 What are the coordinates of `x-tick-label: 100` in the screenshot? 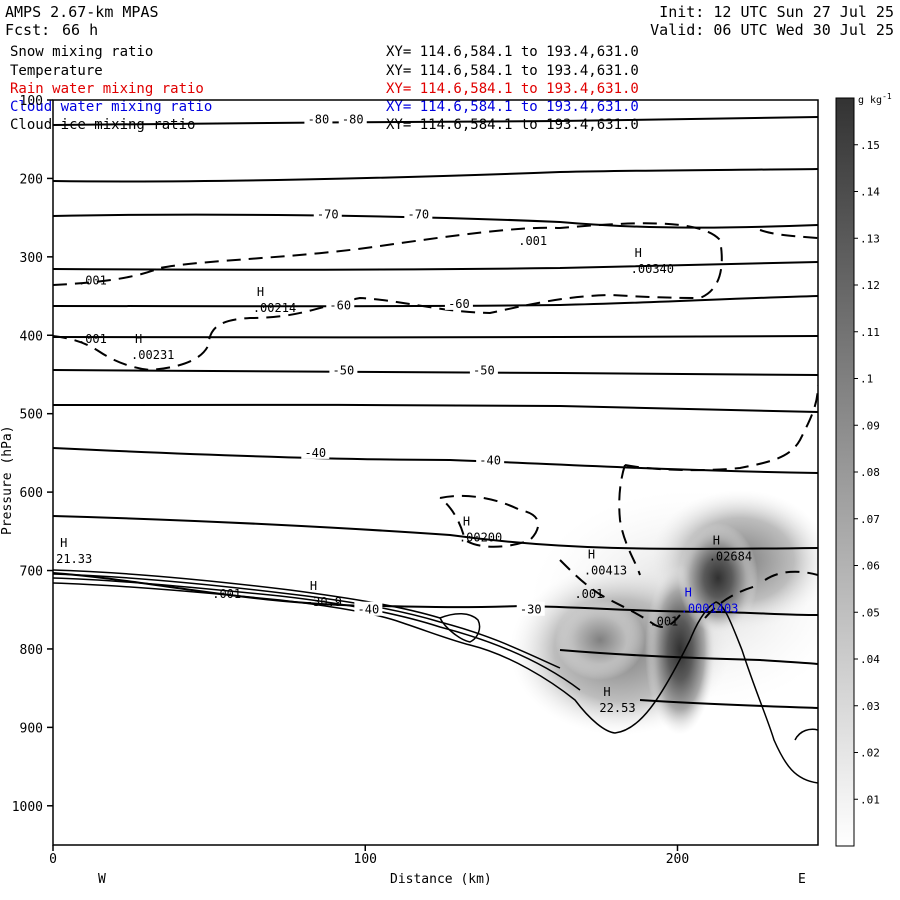 It's located at (365, 859).